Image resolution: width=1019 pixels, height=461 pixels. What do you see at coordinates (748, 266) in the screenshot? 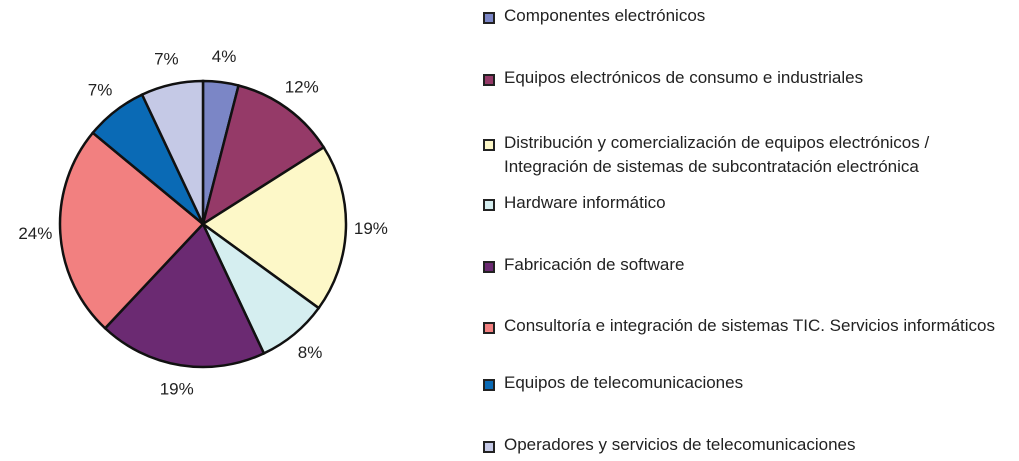
I see `legend-item: Fabricación de software` at bounding box center [748, 266].